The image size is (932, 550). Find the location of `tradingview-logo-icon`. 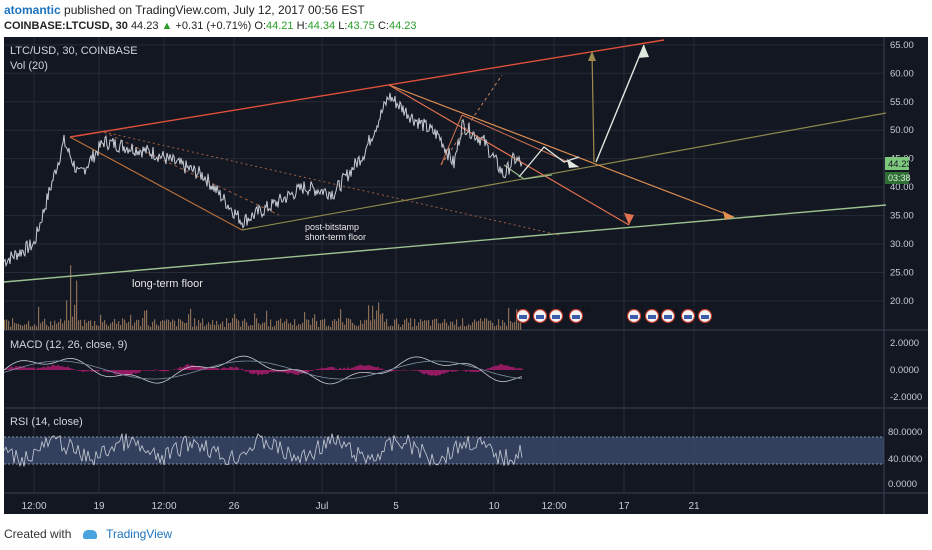

tradingview-logo-icon is located at coordinates (89, 535).